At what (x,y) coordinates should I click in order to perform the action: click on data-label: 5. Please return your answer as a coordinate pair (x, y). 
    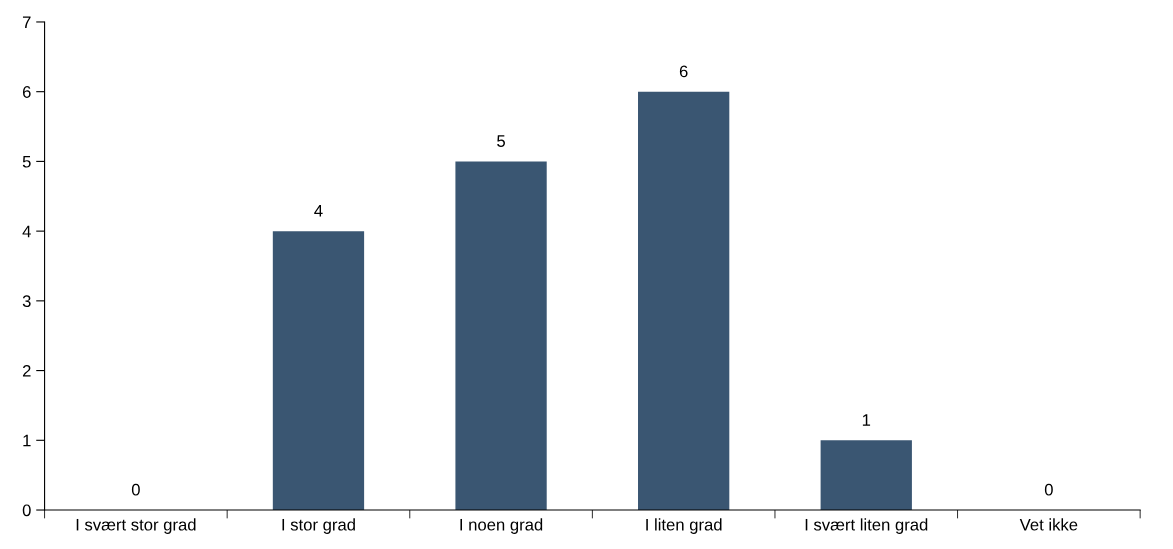
    Looking at the image, I should click on (501, 141).